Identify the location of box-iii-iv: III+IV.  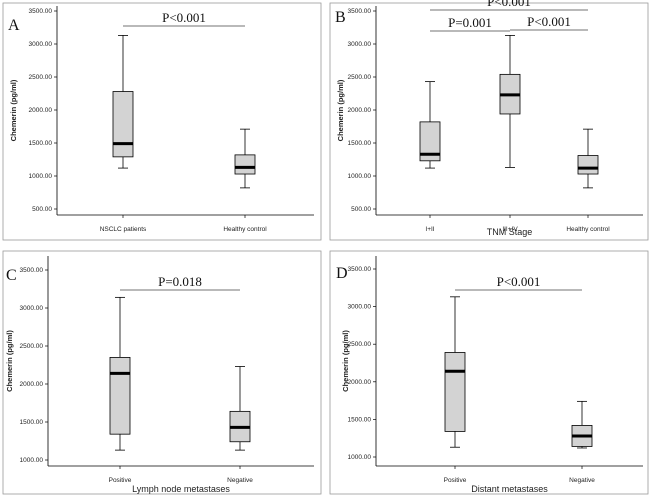
(510, 134).